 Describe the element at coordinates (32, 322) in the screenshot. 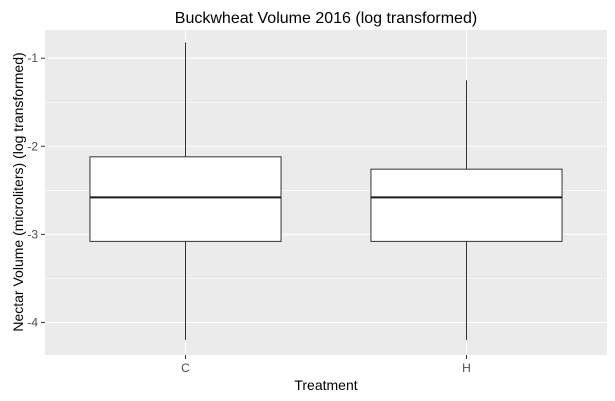

I see `y-tick-label: -4` at that location.